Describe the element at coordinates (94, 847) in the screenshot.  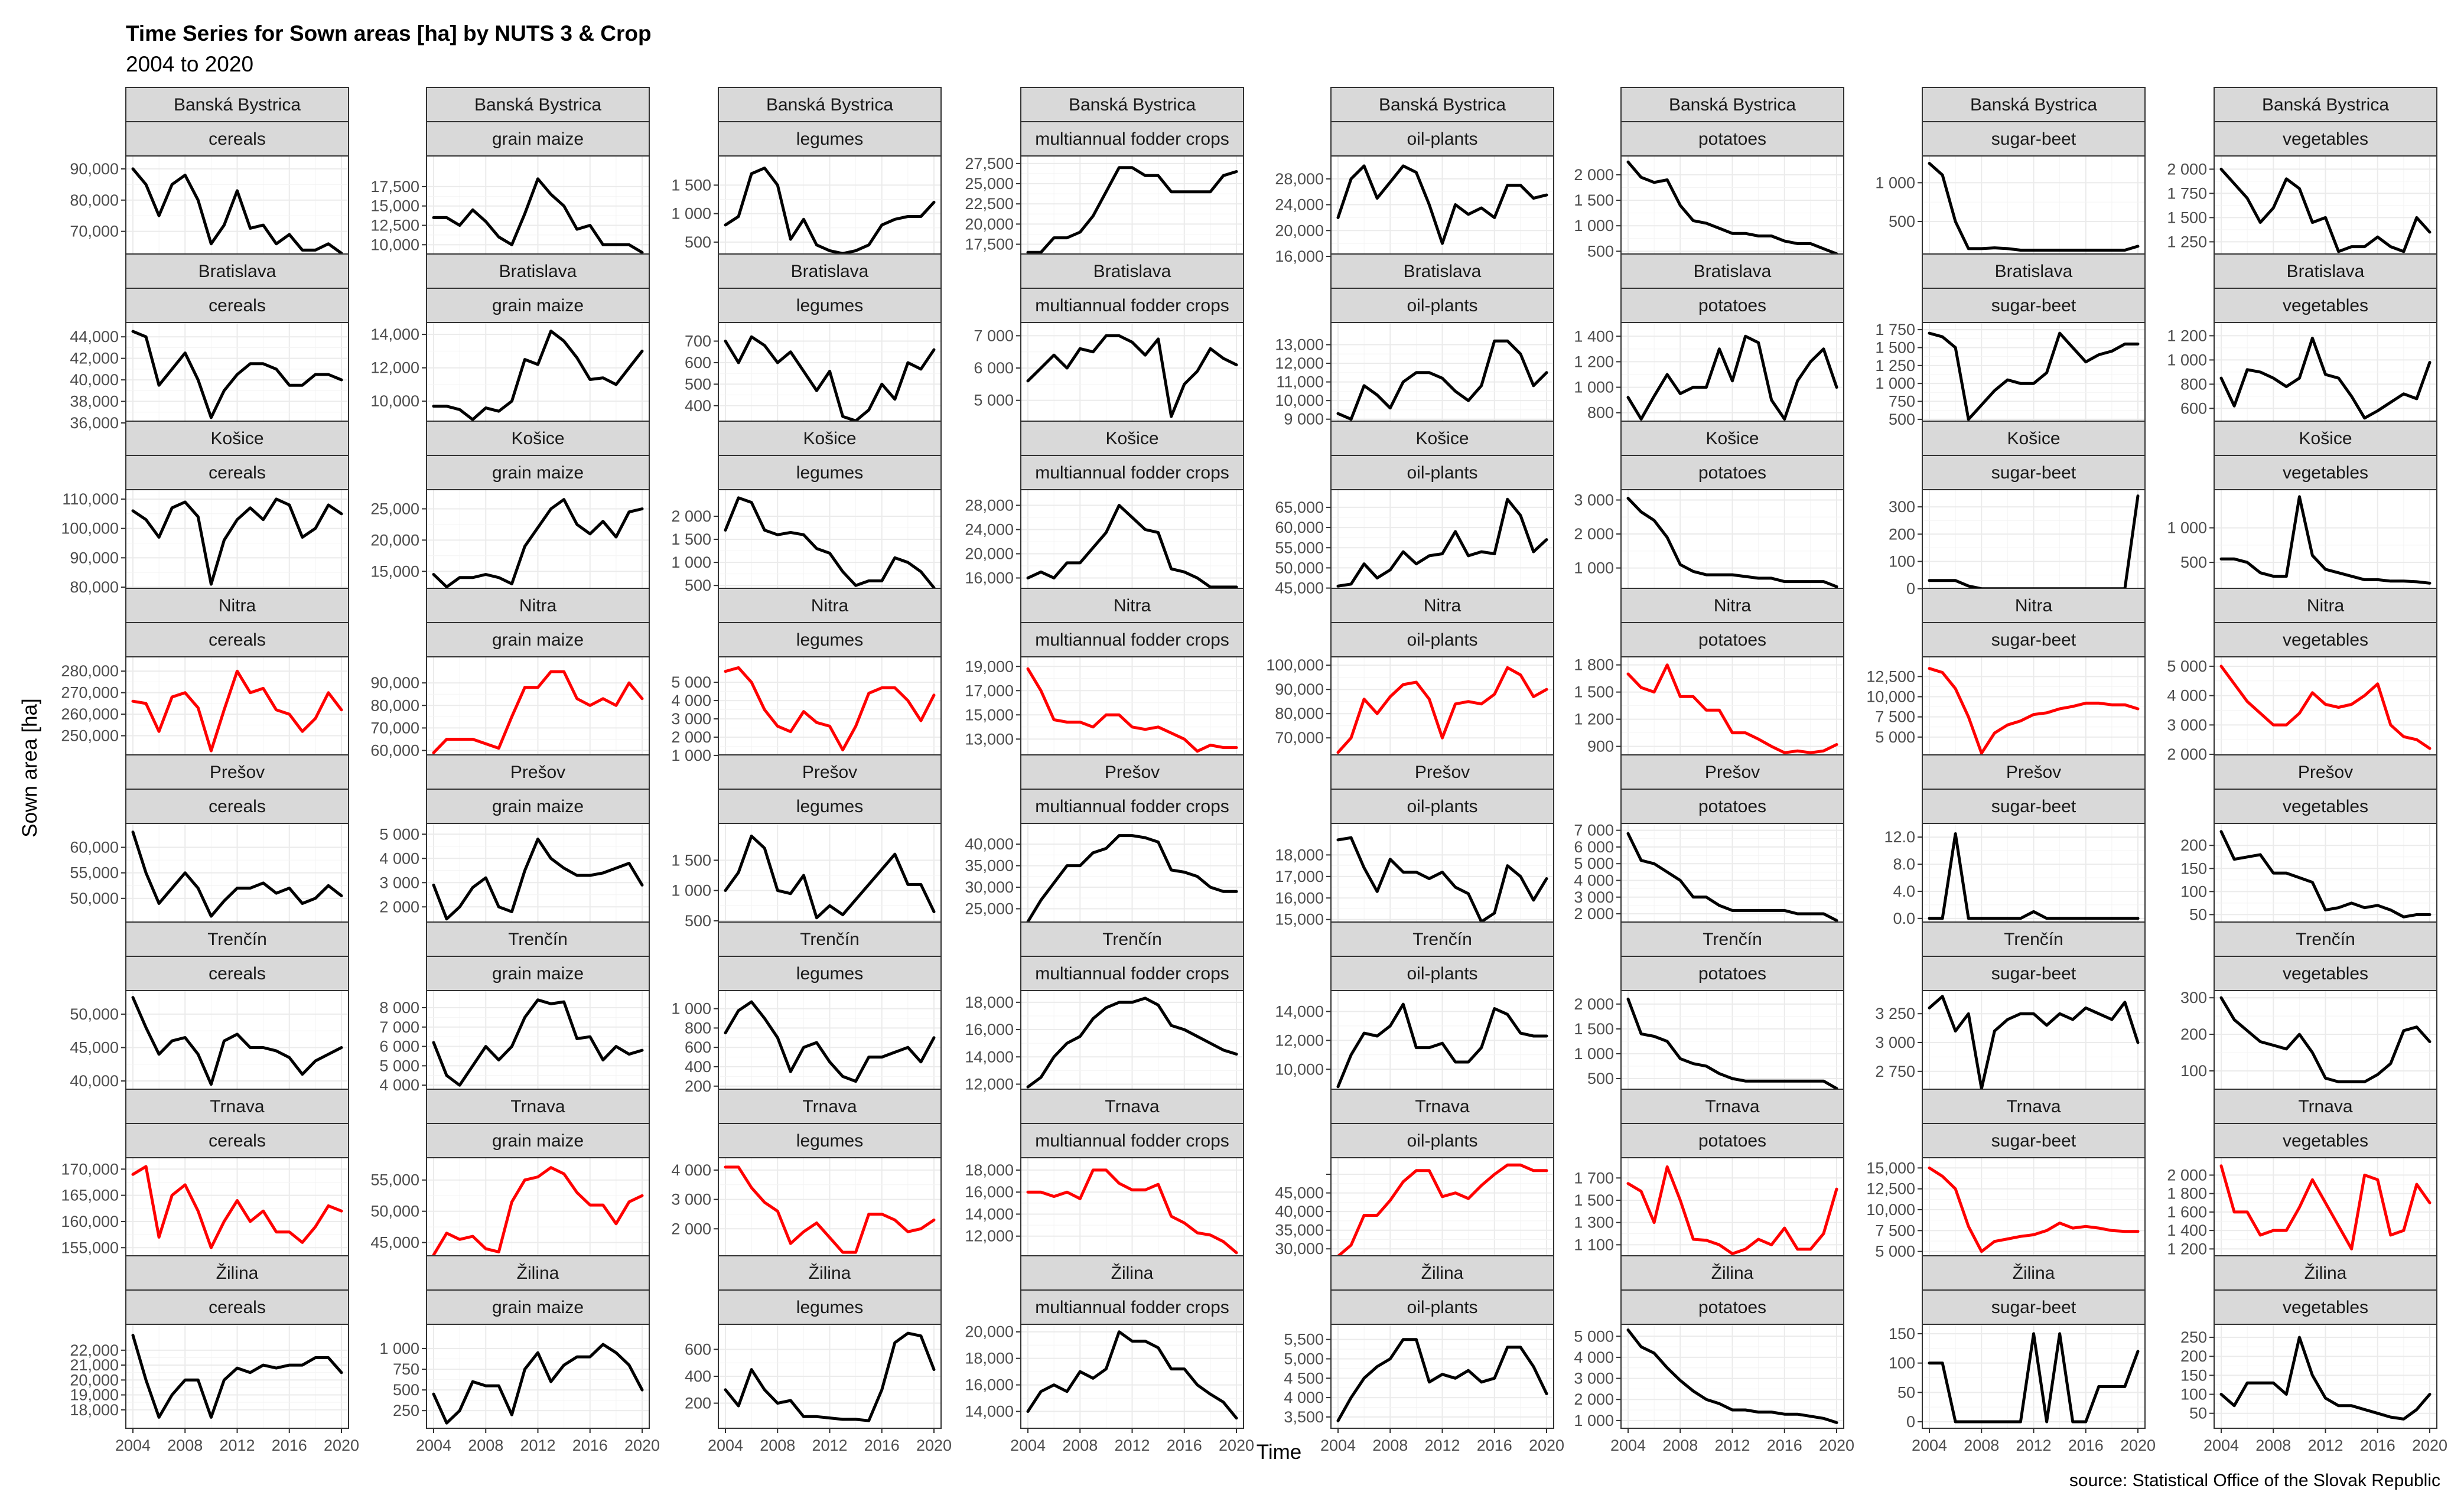
I see `y-tick-label: 60,000` at that location.